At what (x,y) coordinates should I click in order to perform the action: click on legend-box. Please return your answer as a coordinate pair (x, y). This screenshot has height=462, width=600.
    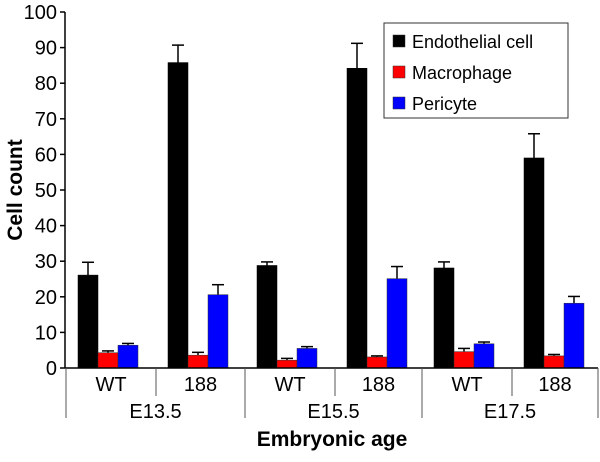
    Looking at the image, I should click on (476, 70).